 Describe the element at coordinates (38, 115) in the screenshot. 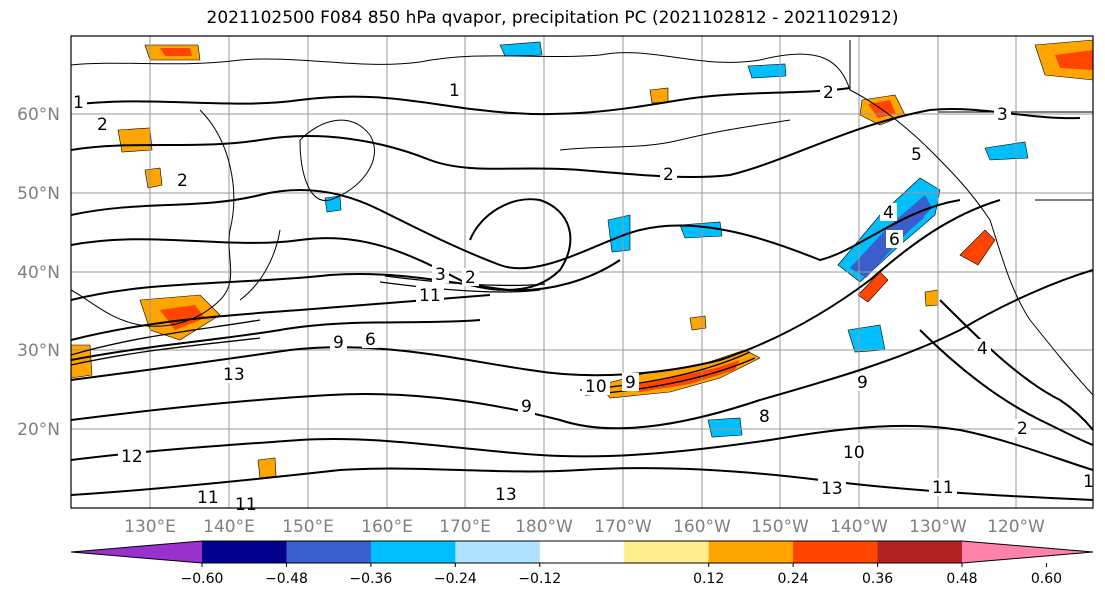

I see `lat-label: 60°N` at that location.